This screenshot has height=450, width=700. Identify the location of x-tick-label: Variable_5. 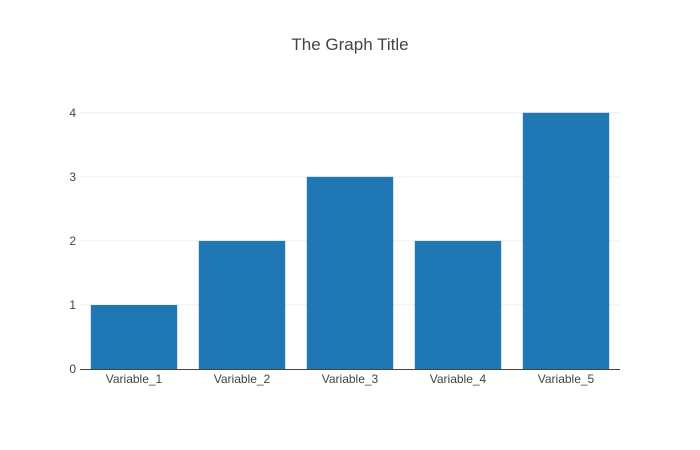
(566, 379).